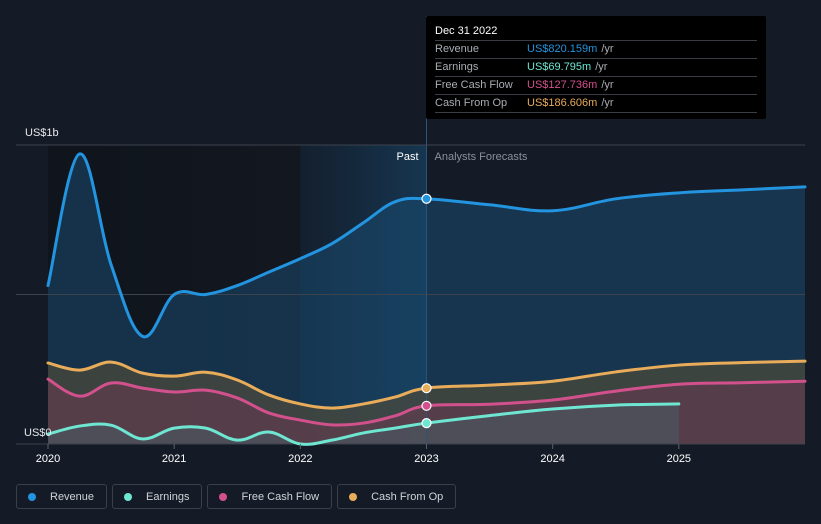  I want to click on tooltip-label: Cash From Op, so click(471, 103).